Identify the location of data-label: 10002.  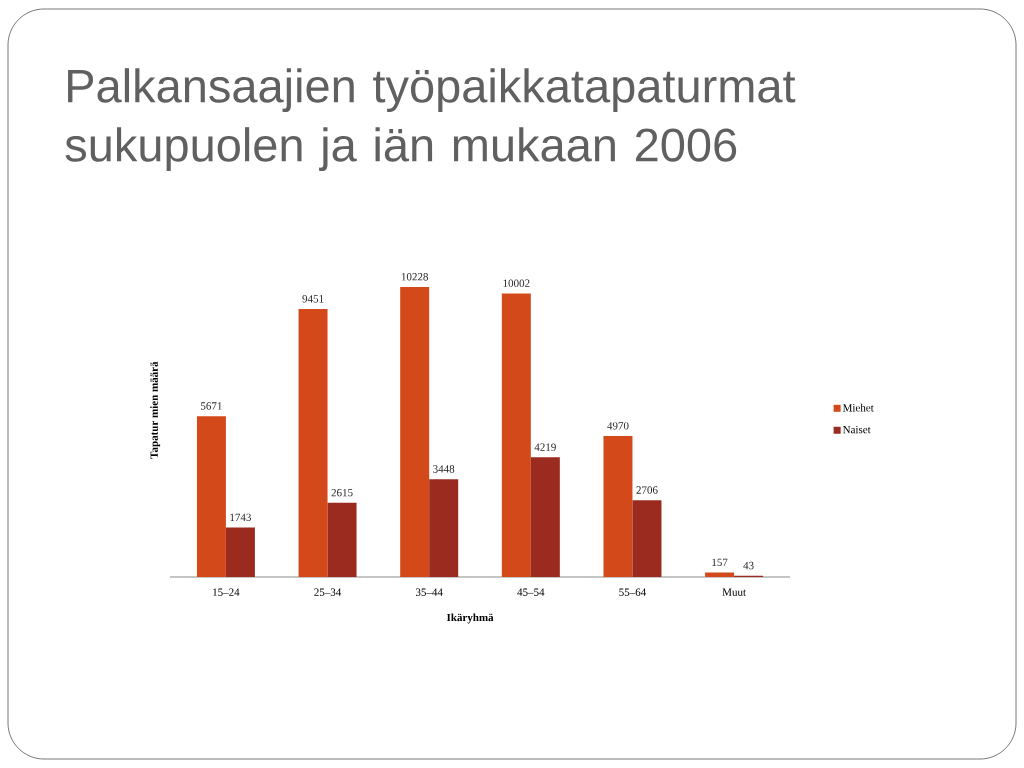
(516, 283).